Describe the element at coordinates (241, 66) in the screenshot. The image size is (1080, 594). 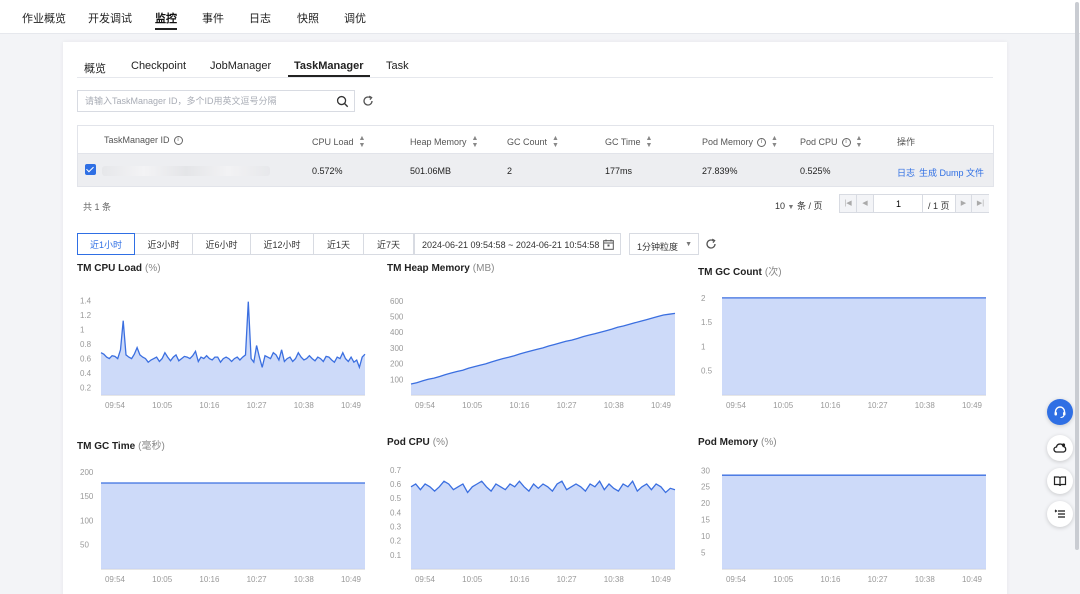
I see `tab-jobmanager: JobManager` at that location.